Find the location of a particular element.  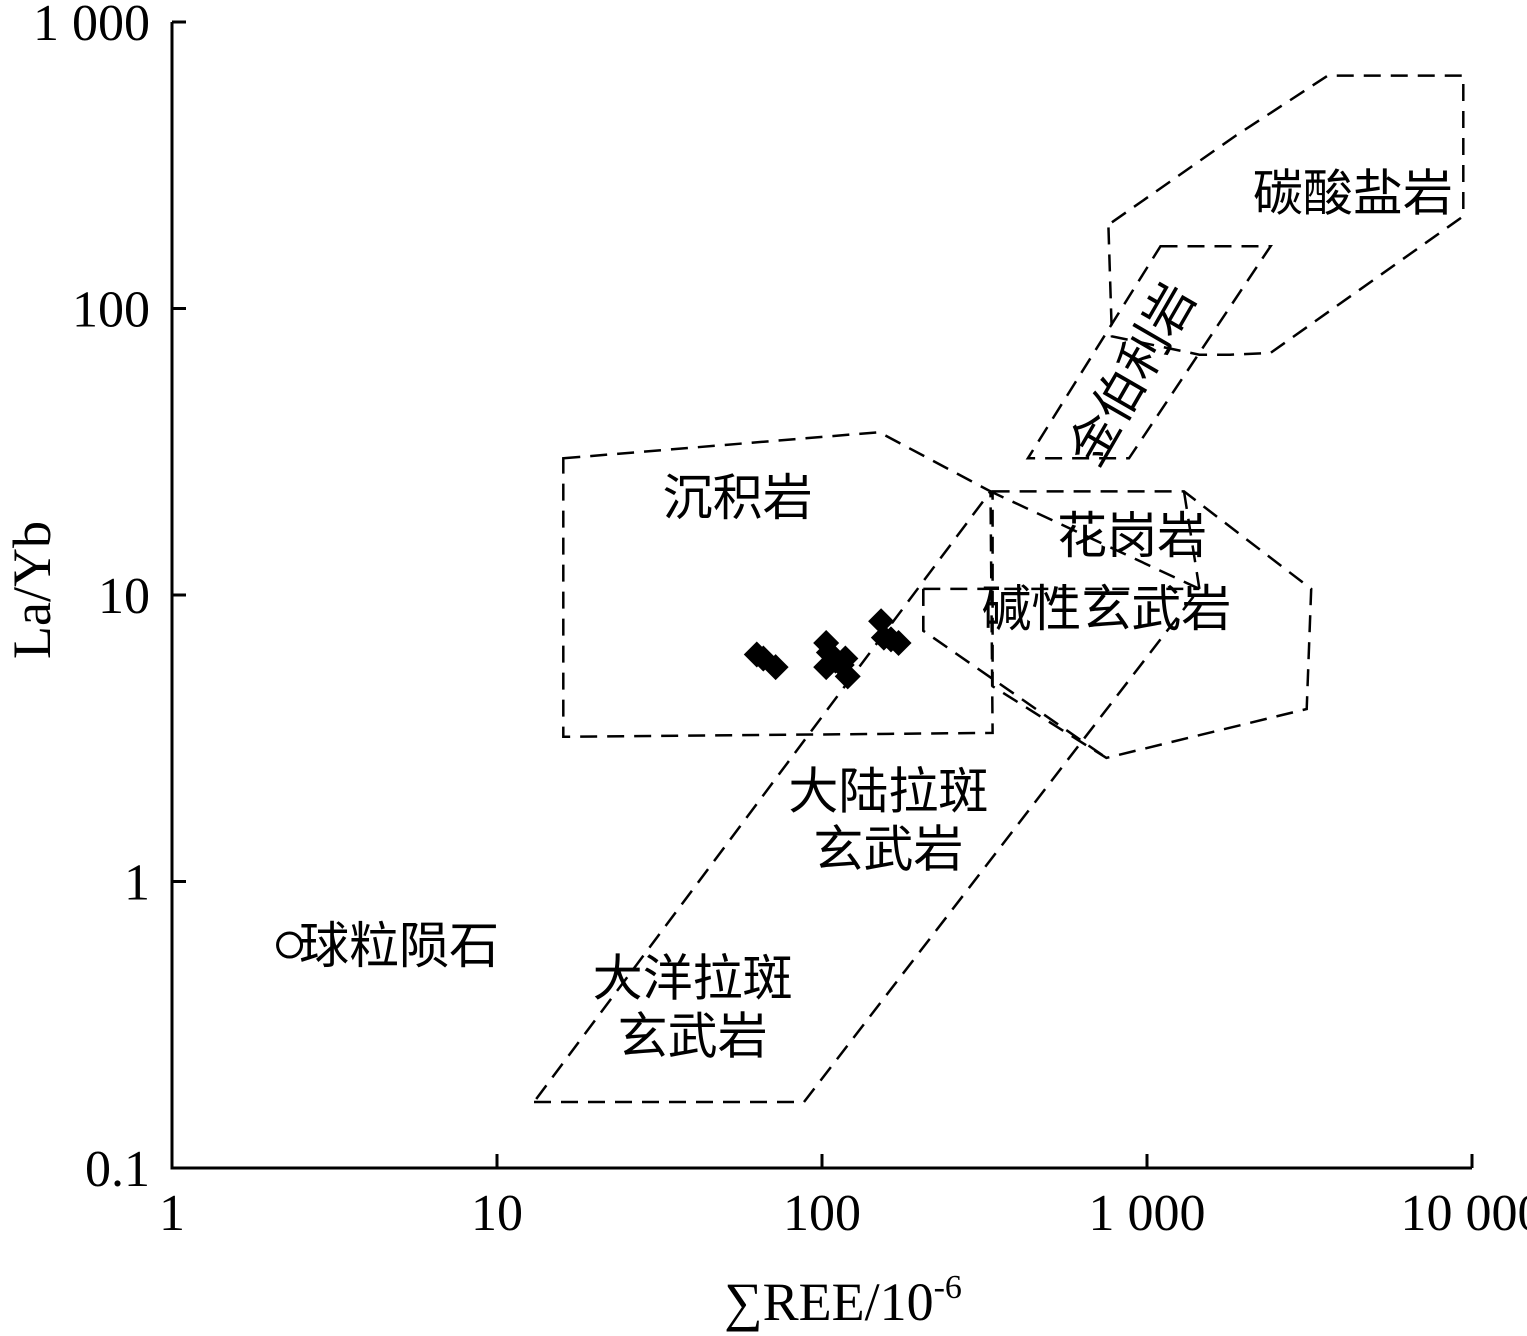

x-tick-label: 1 is located at coordinates (172, 1213).